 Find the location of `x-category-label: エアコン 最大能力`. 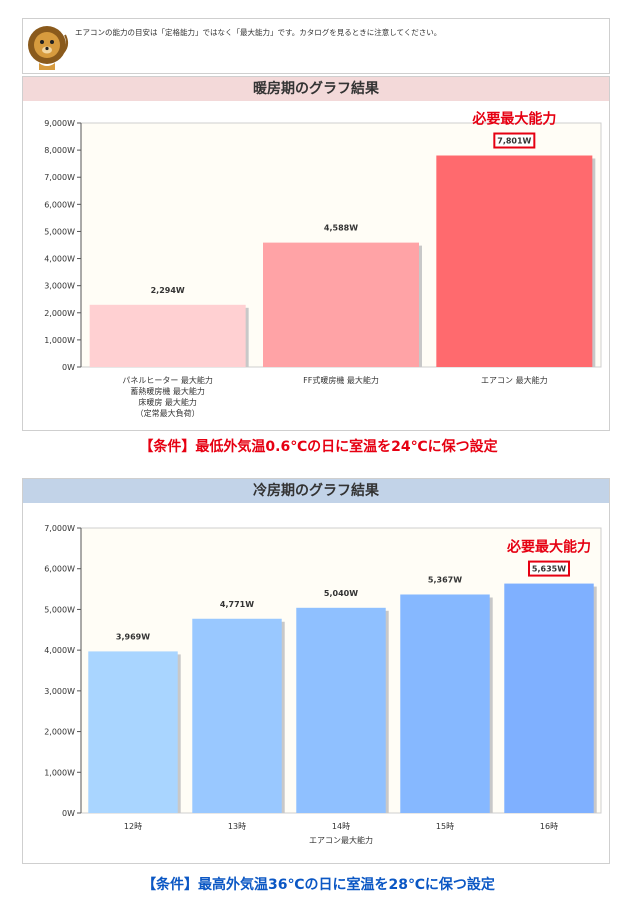

x-category-label: エアコン 最大能力 is located at coordinates (514, 380).